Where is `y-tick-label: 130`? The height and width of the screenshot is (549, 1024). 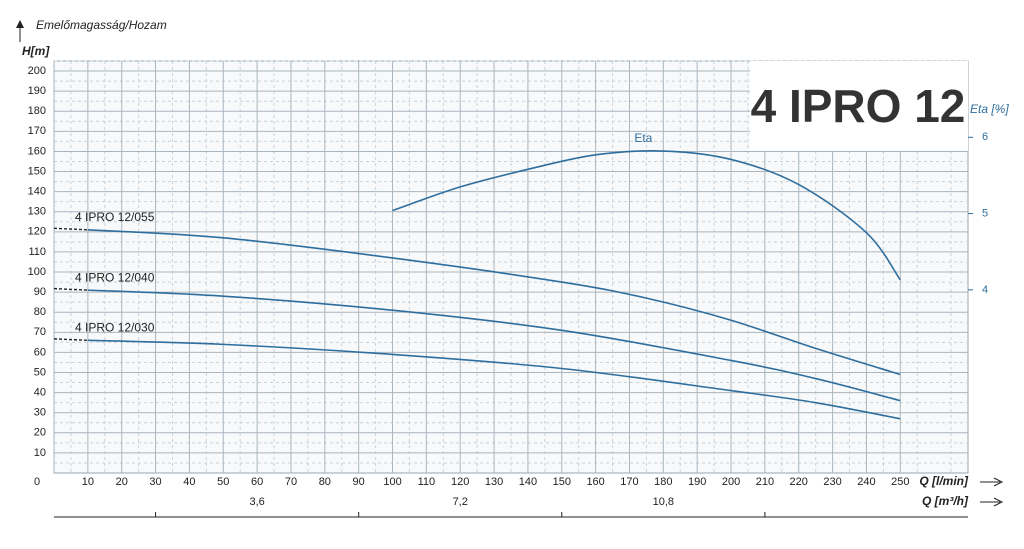 y-tick-label: 130 is located at coordinates (37, 212).